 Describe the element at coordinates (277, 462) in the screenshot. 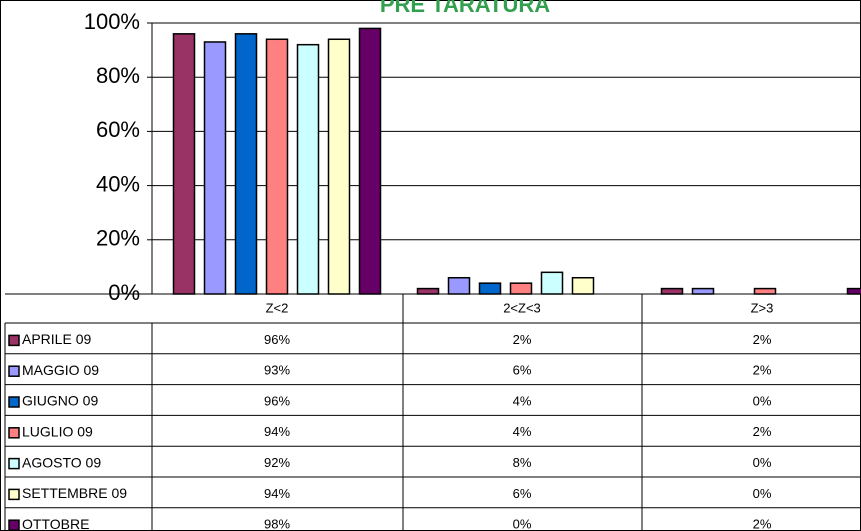

I see `value-label: 92%` at that location.